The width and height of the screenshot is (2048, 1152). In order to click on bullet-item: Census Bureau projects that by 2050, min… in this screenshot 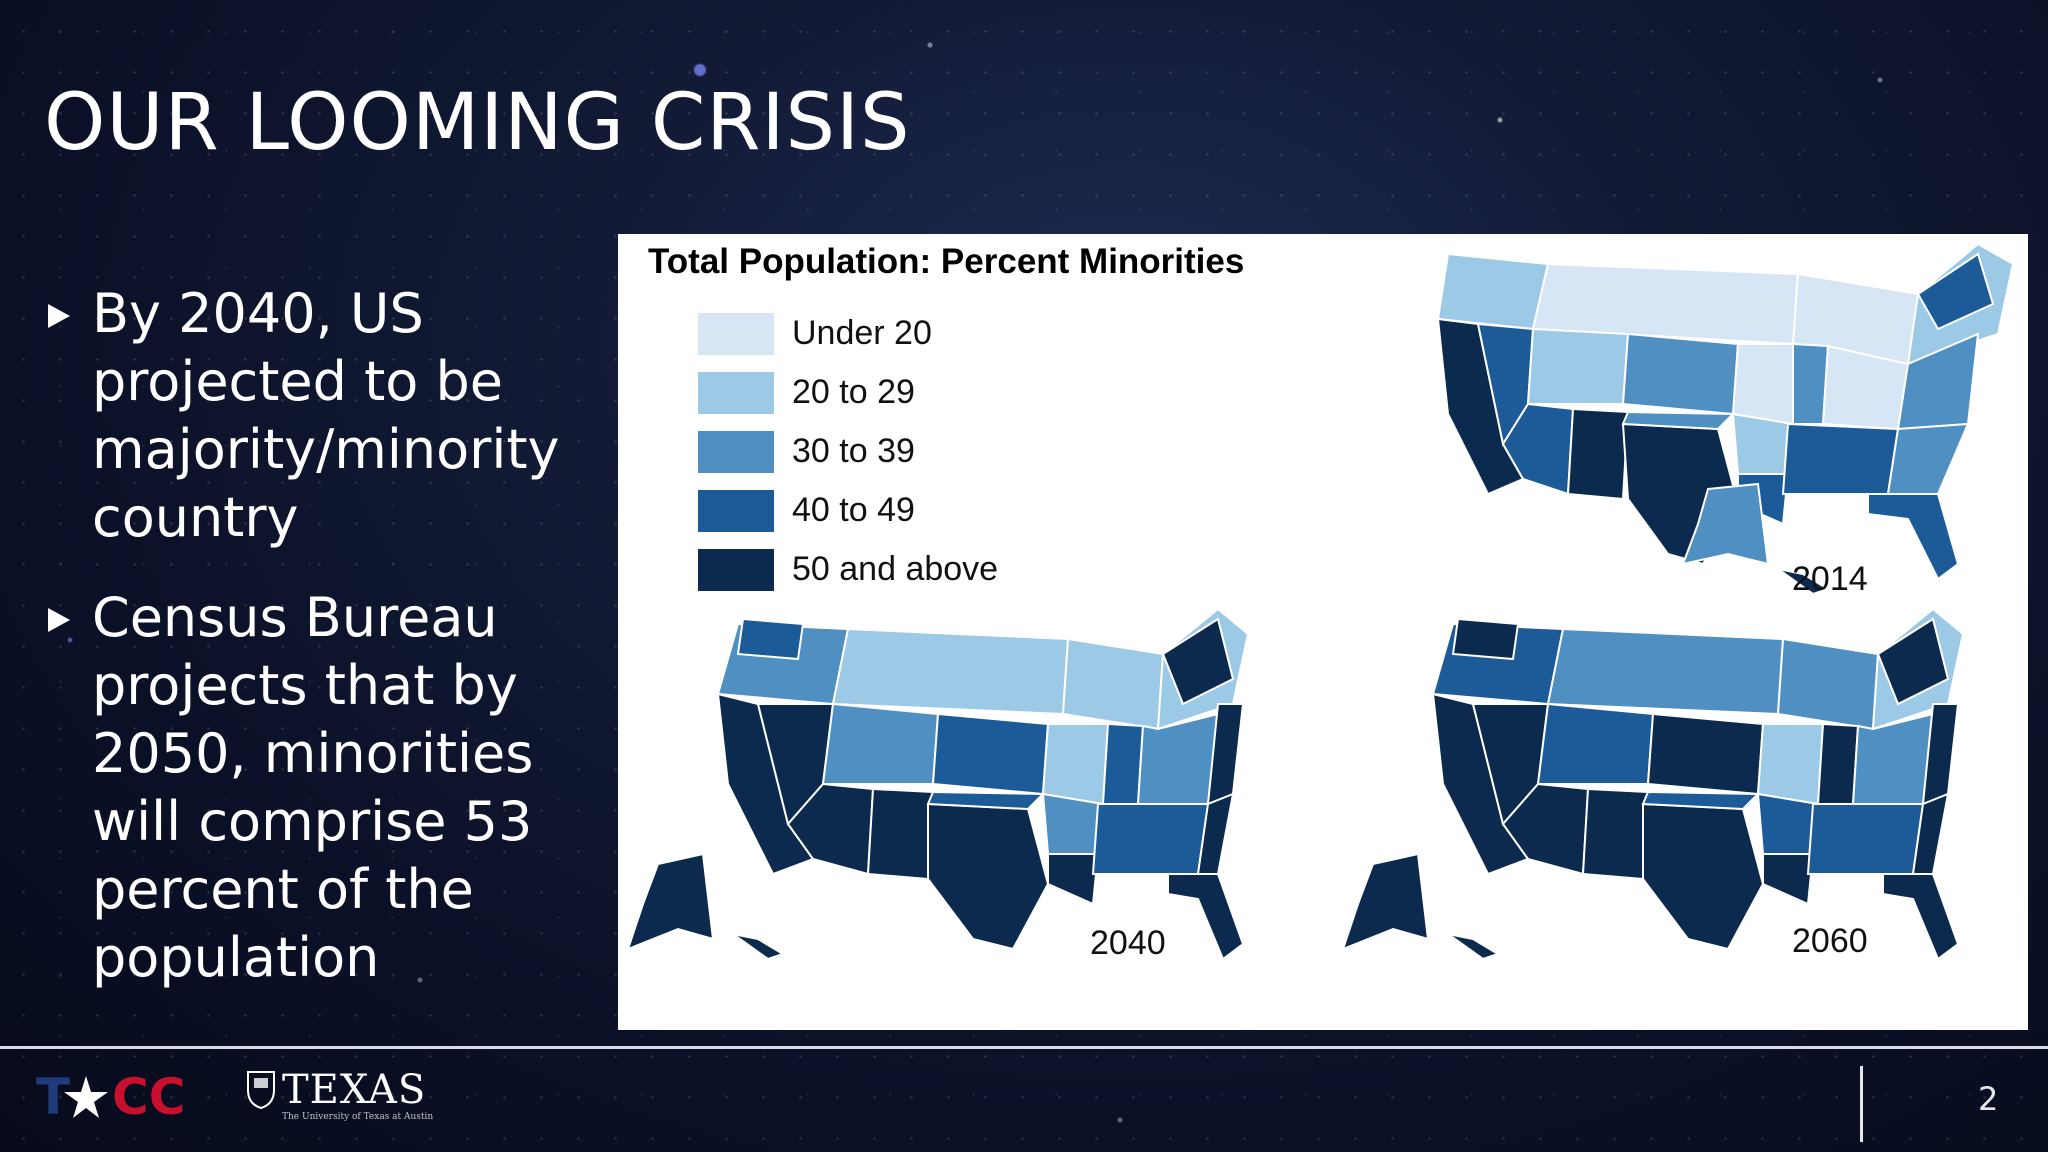, I will do `click(338, 788)`.